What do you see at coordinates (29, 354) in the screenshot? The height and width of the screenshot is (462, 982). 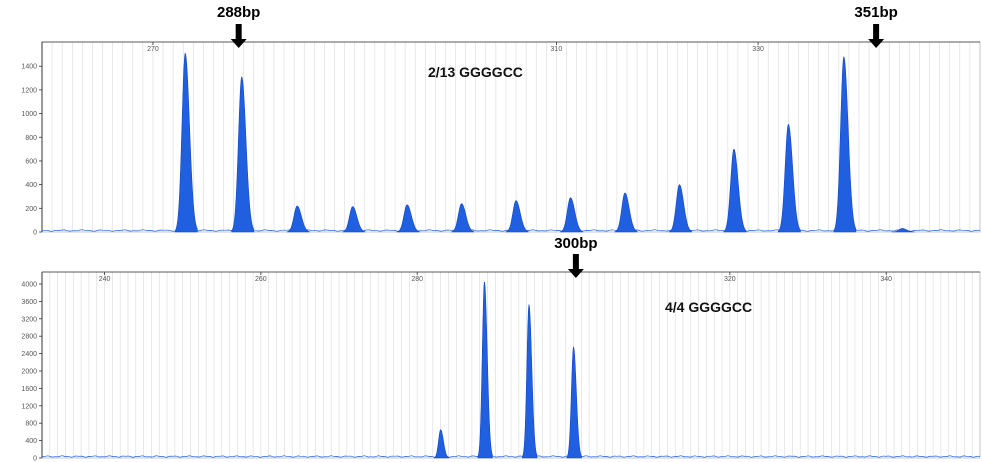 I see `y-tick-label: 2400` at bounding box center [29, 354].